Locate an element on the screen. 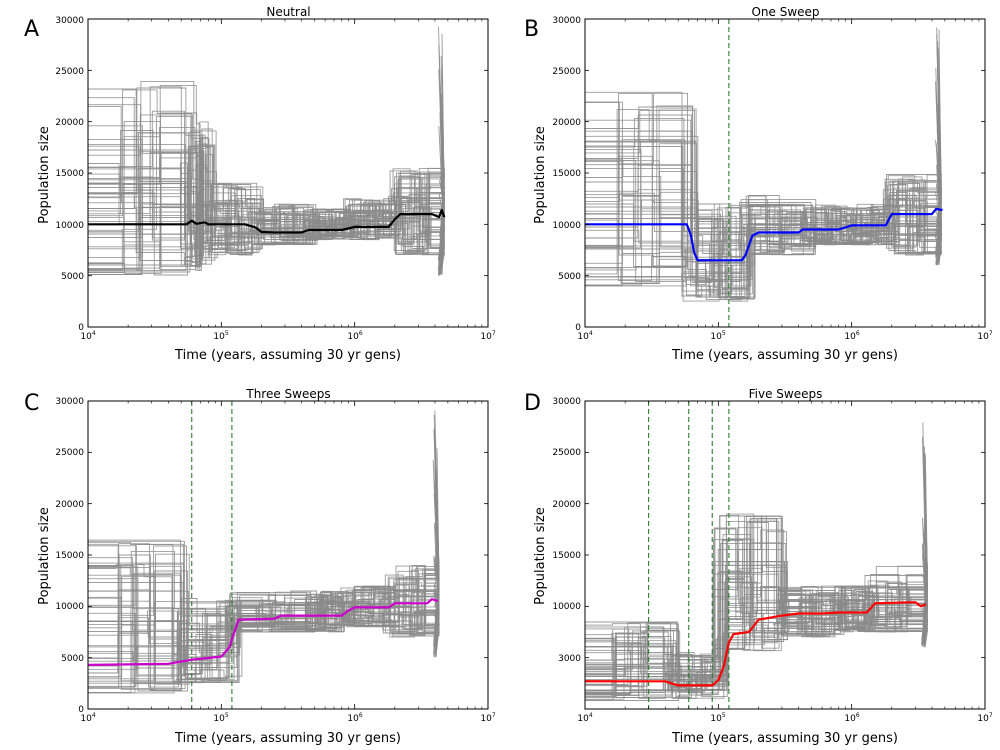 The image size is (1000, 750). panel-d-title: Five Sweeps is located at coordinates (786, 394).